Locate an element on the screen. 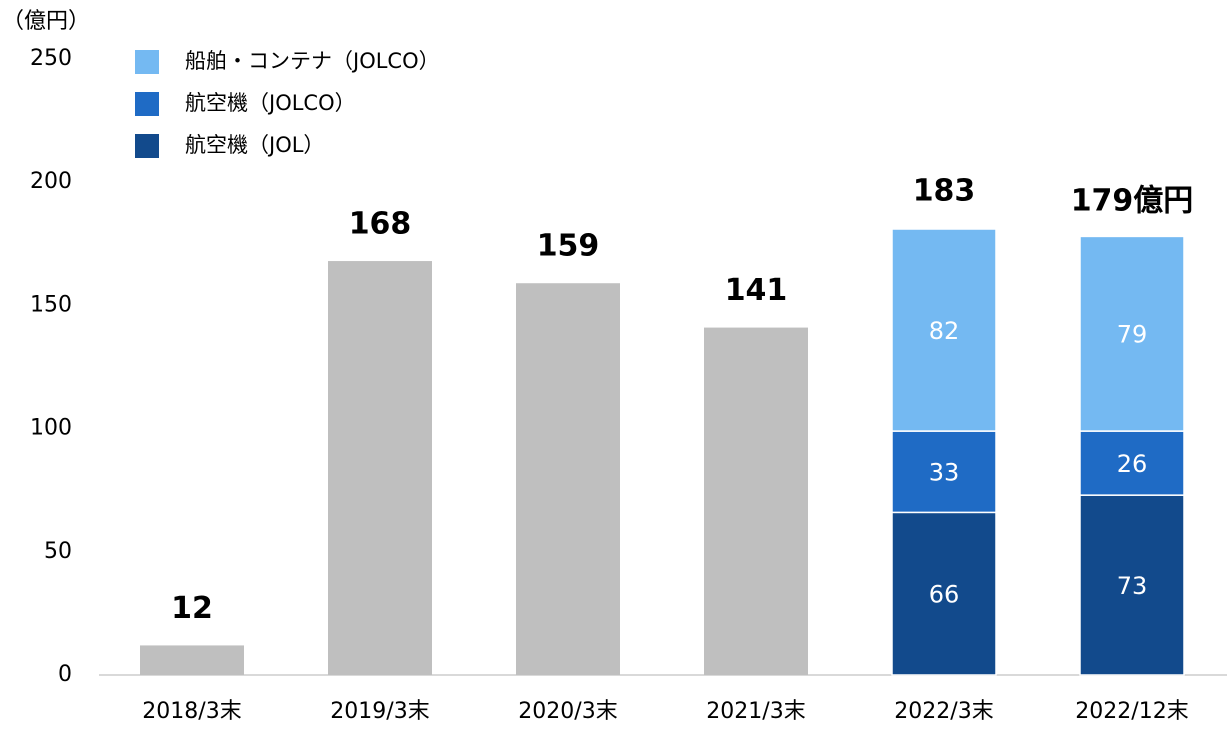  segment-label: 33 is located at coordinates (944, 473).